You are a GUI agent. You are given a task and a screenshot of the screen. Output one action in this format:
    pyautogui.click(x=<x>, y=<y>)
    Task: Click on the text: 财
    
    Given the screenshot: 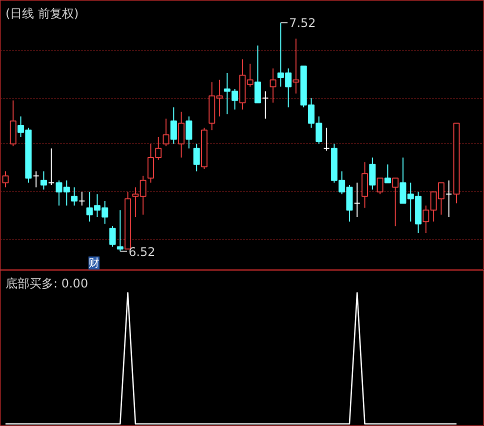 What is the action you would take?
    pyautogui.click(x=94, y=263)
    